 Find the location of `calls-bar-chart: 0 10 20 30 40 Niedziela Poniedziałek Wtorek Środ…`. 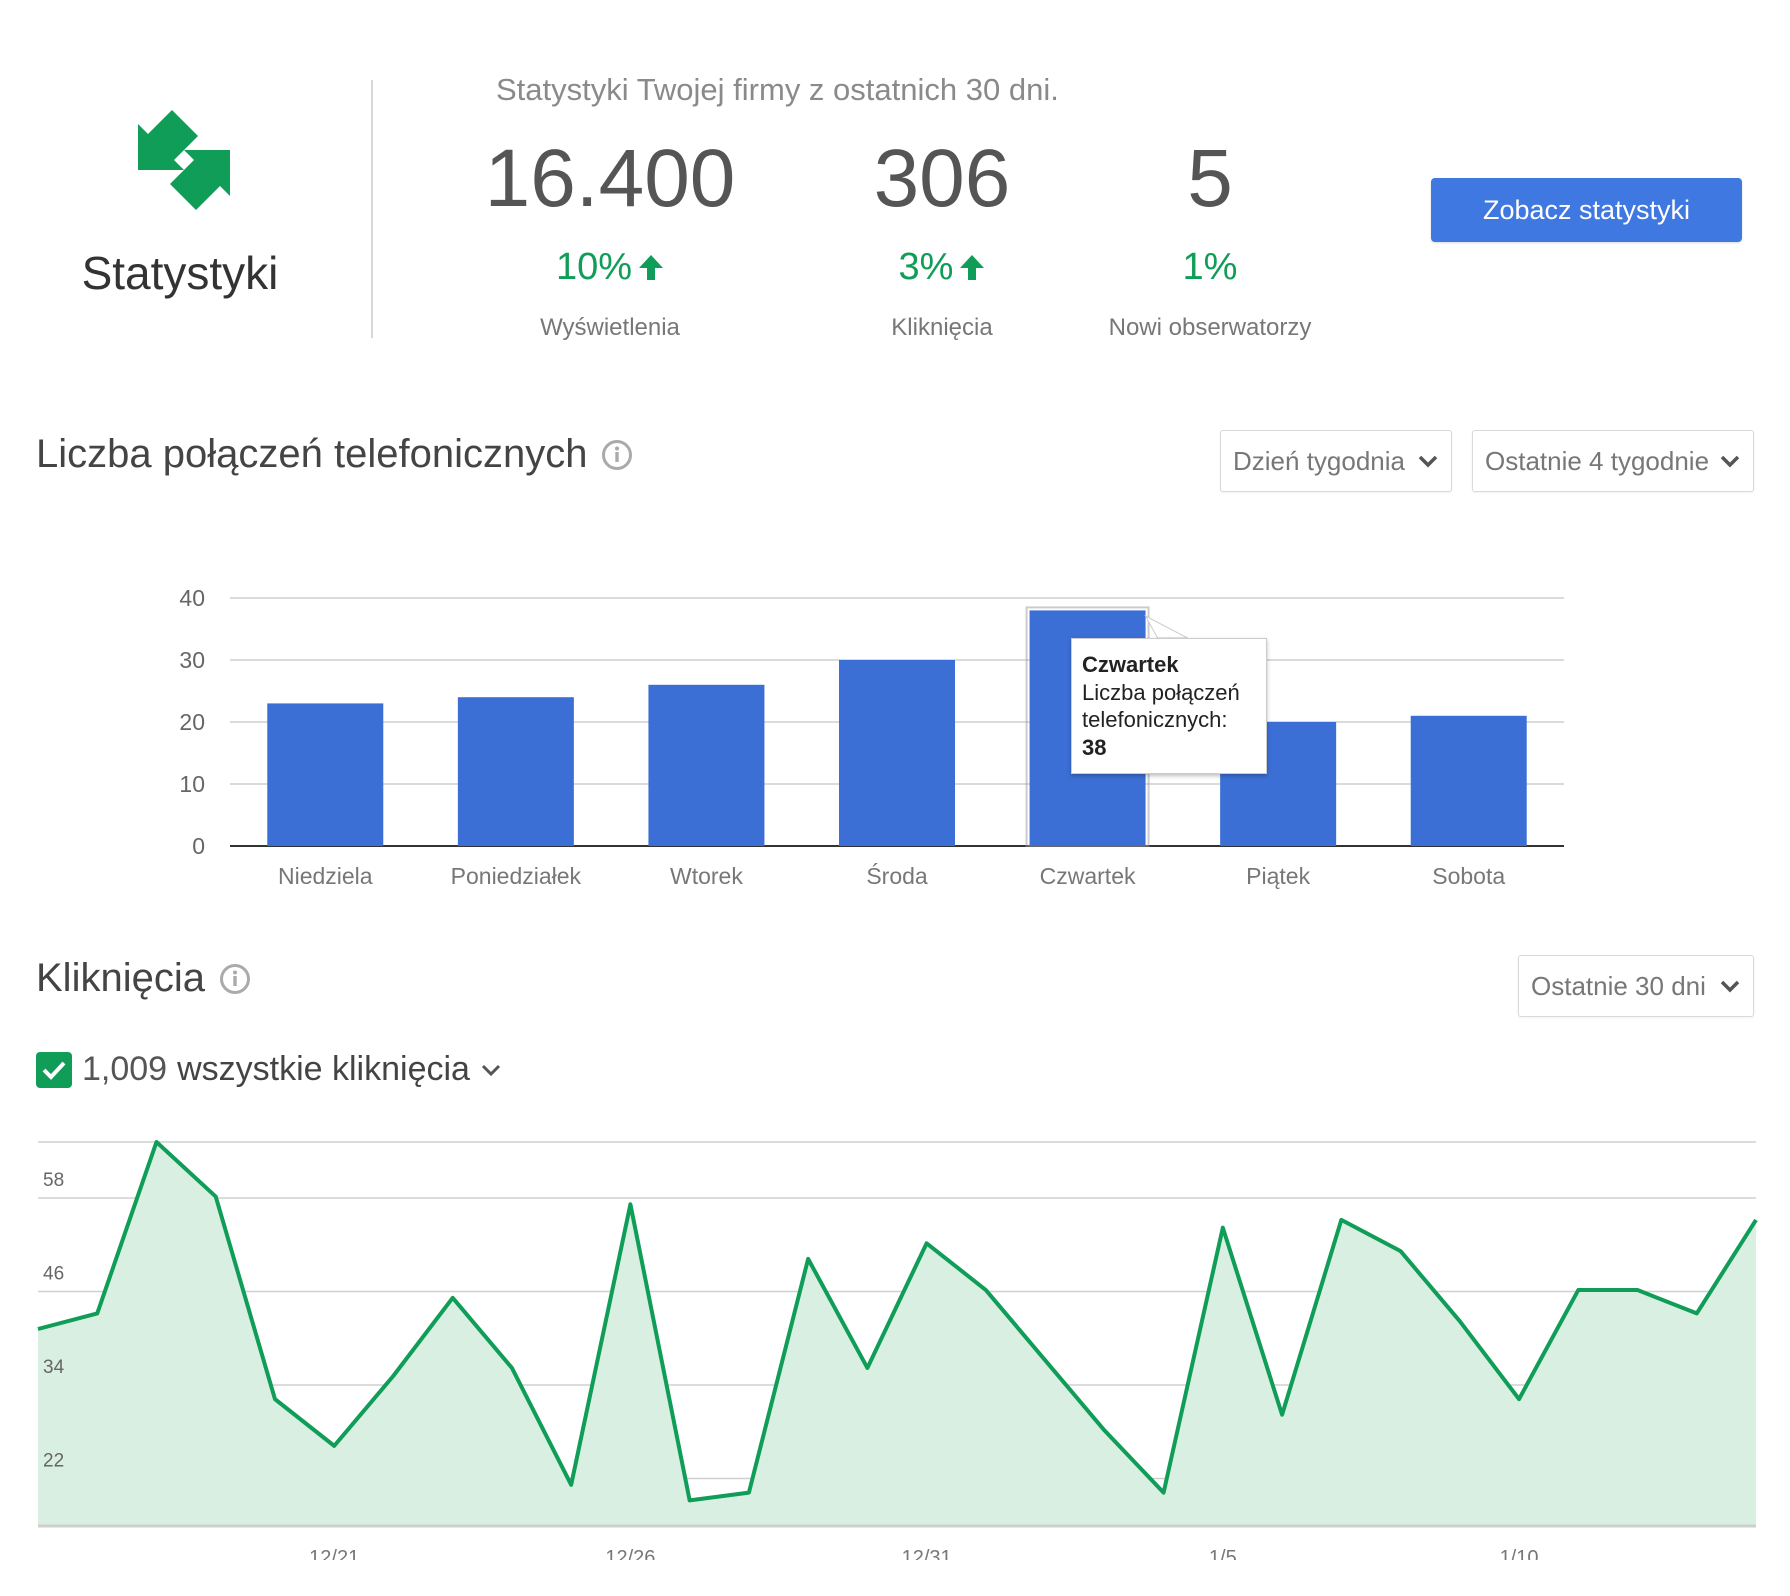

calls-bar-chart: 0 10 20 30 40 Niedziela Poniedziałek Wtorek Środ… is located at coordinates (871, 737).